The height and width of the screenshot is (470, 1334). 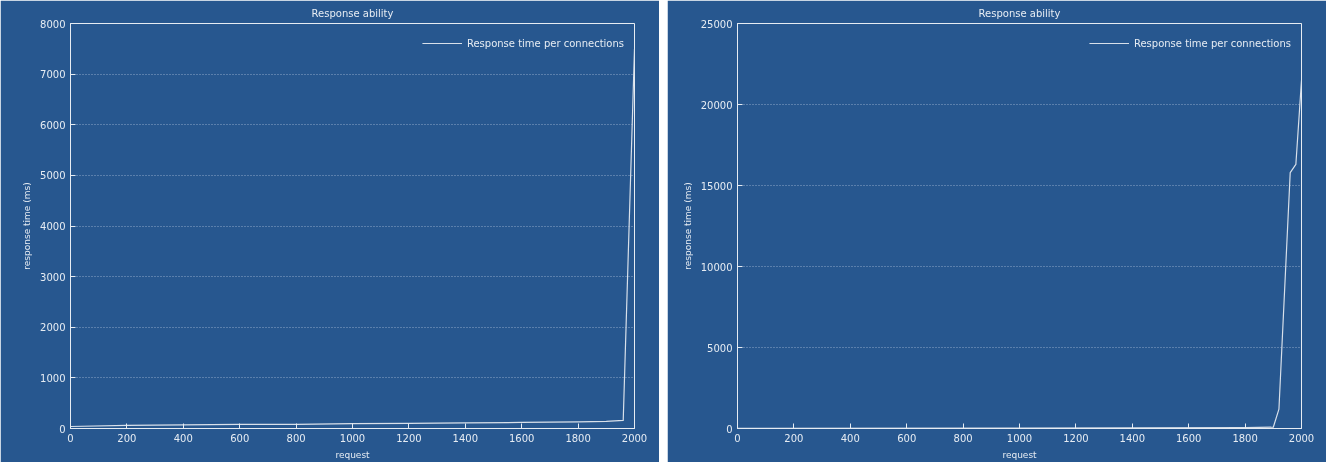 What do you see at coordinates (716, 186) in the screenshot?
I see `y-tick-label: 15000` at bounding box center [716, 186].